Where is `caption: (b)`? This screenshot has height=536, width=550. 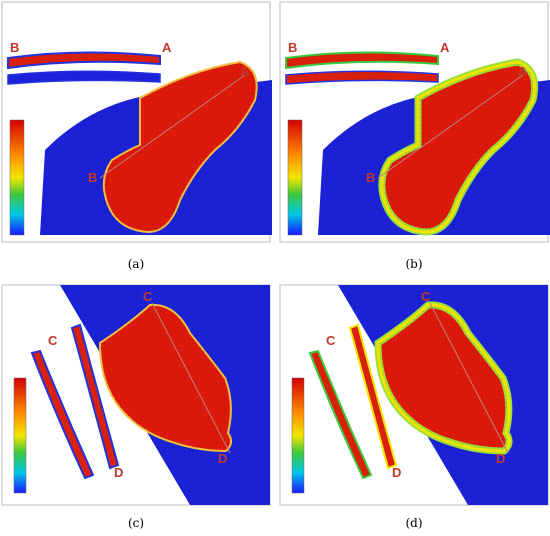 caption: (b) is located at coordinates (413, 264).